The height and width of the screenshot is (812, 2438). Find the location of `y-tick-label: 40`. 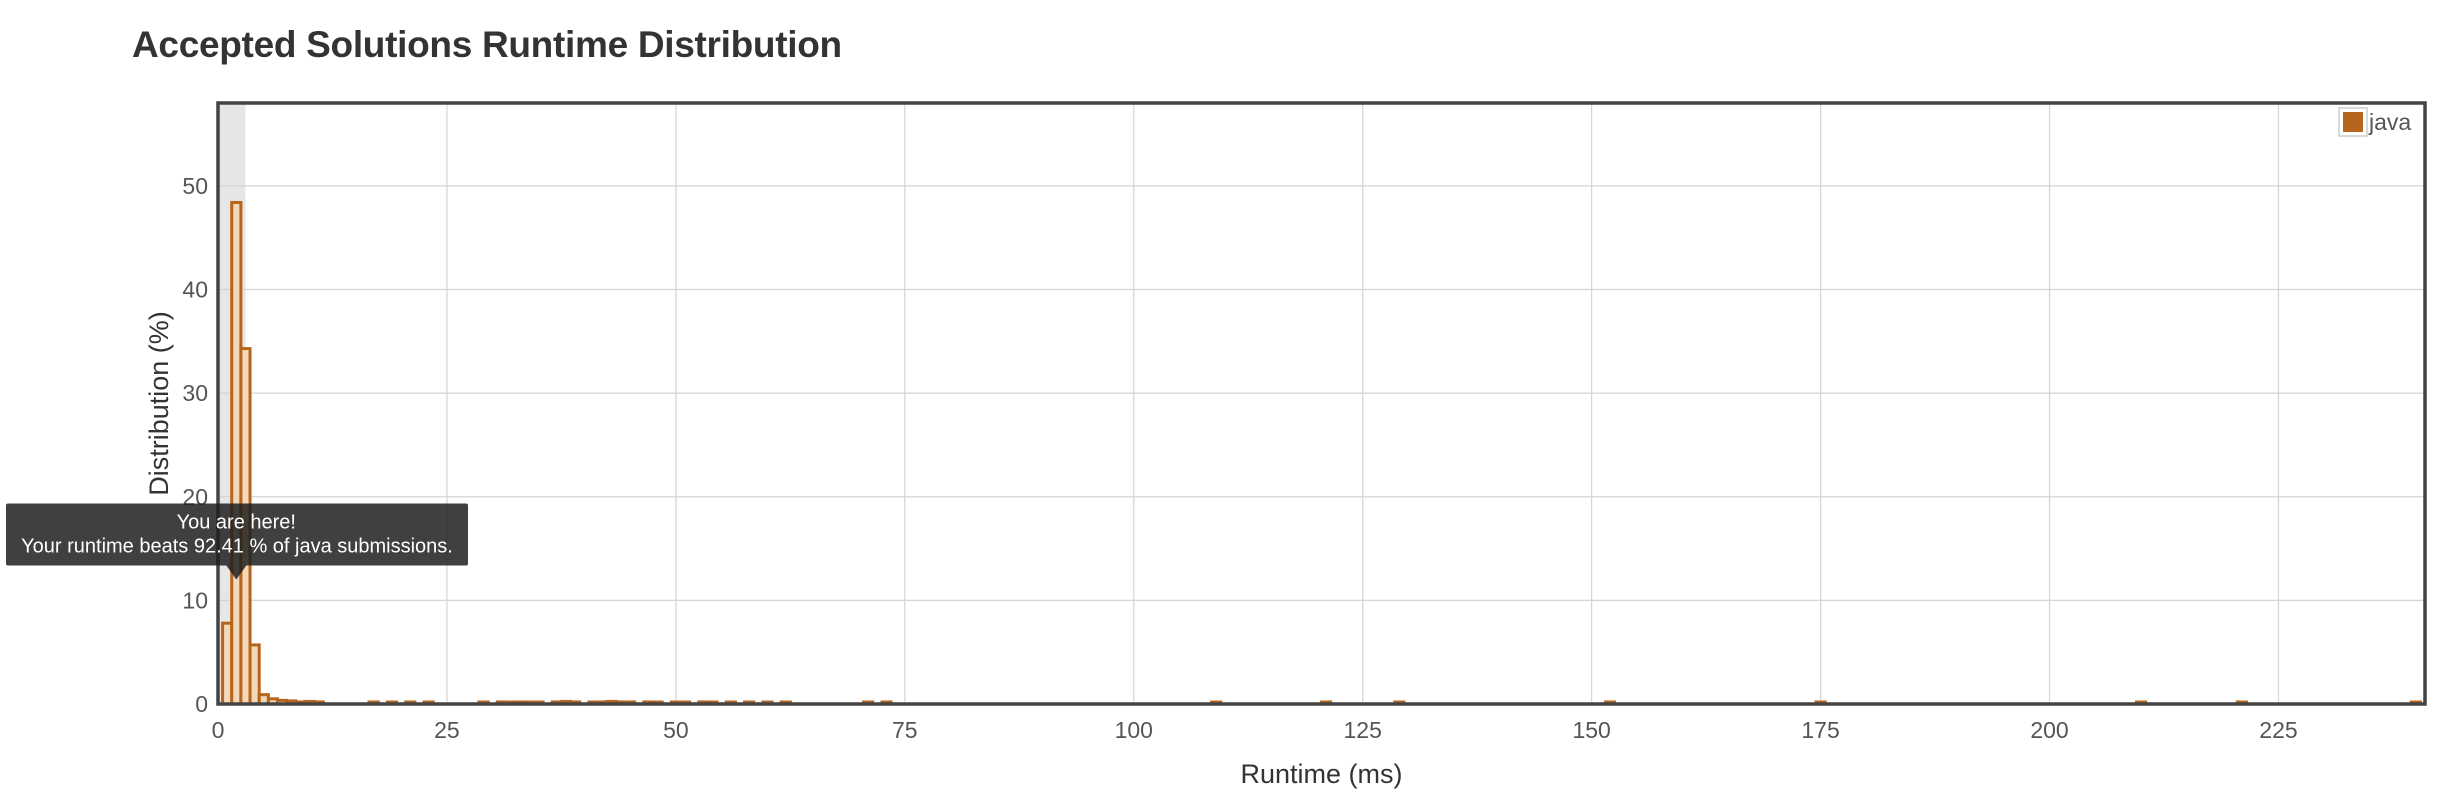

y-tick-label: 40 is located at coordinates (195, 290).